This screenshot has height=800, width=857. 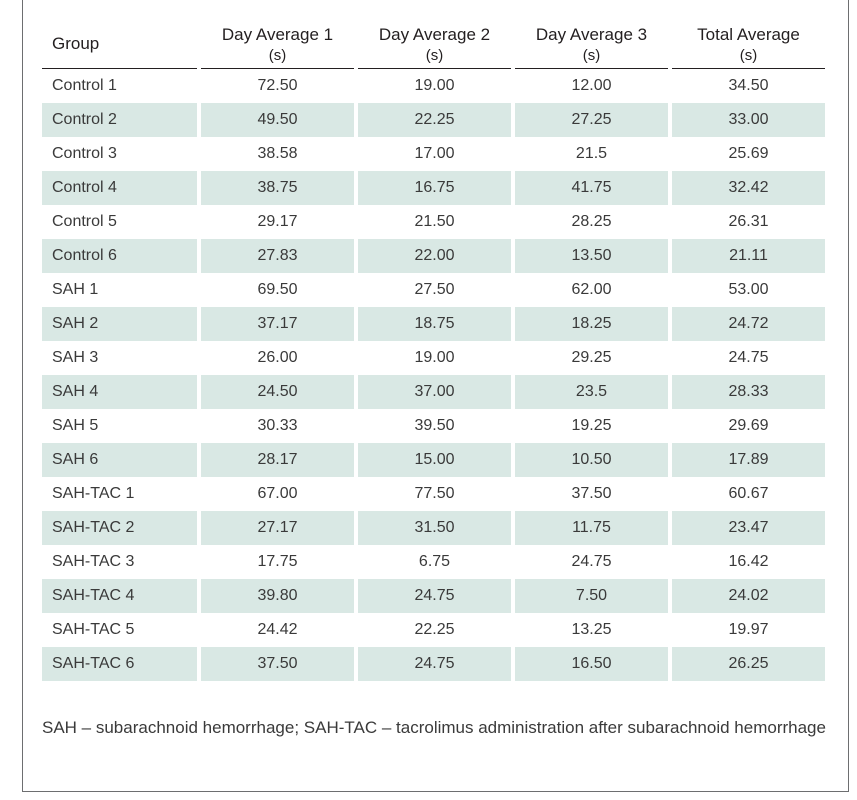 What do you see at coordinates (591, 460) in the screenshot?
I see `value-cell: 10.50` at bounding box center [591, 460].